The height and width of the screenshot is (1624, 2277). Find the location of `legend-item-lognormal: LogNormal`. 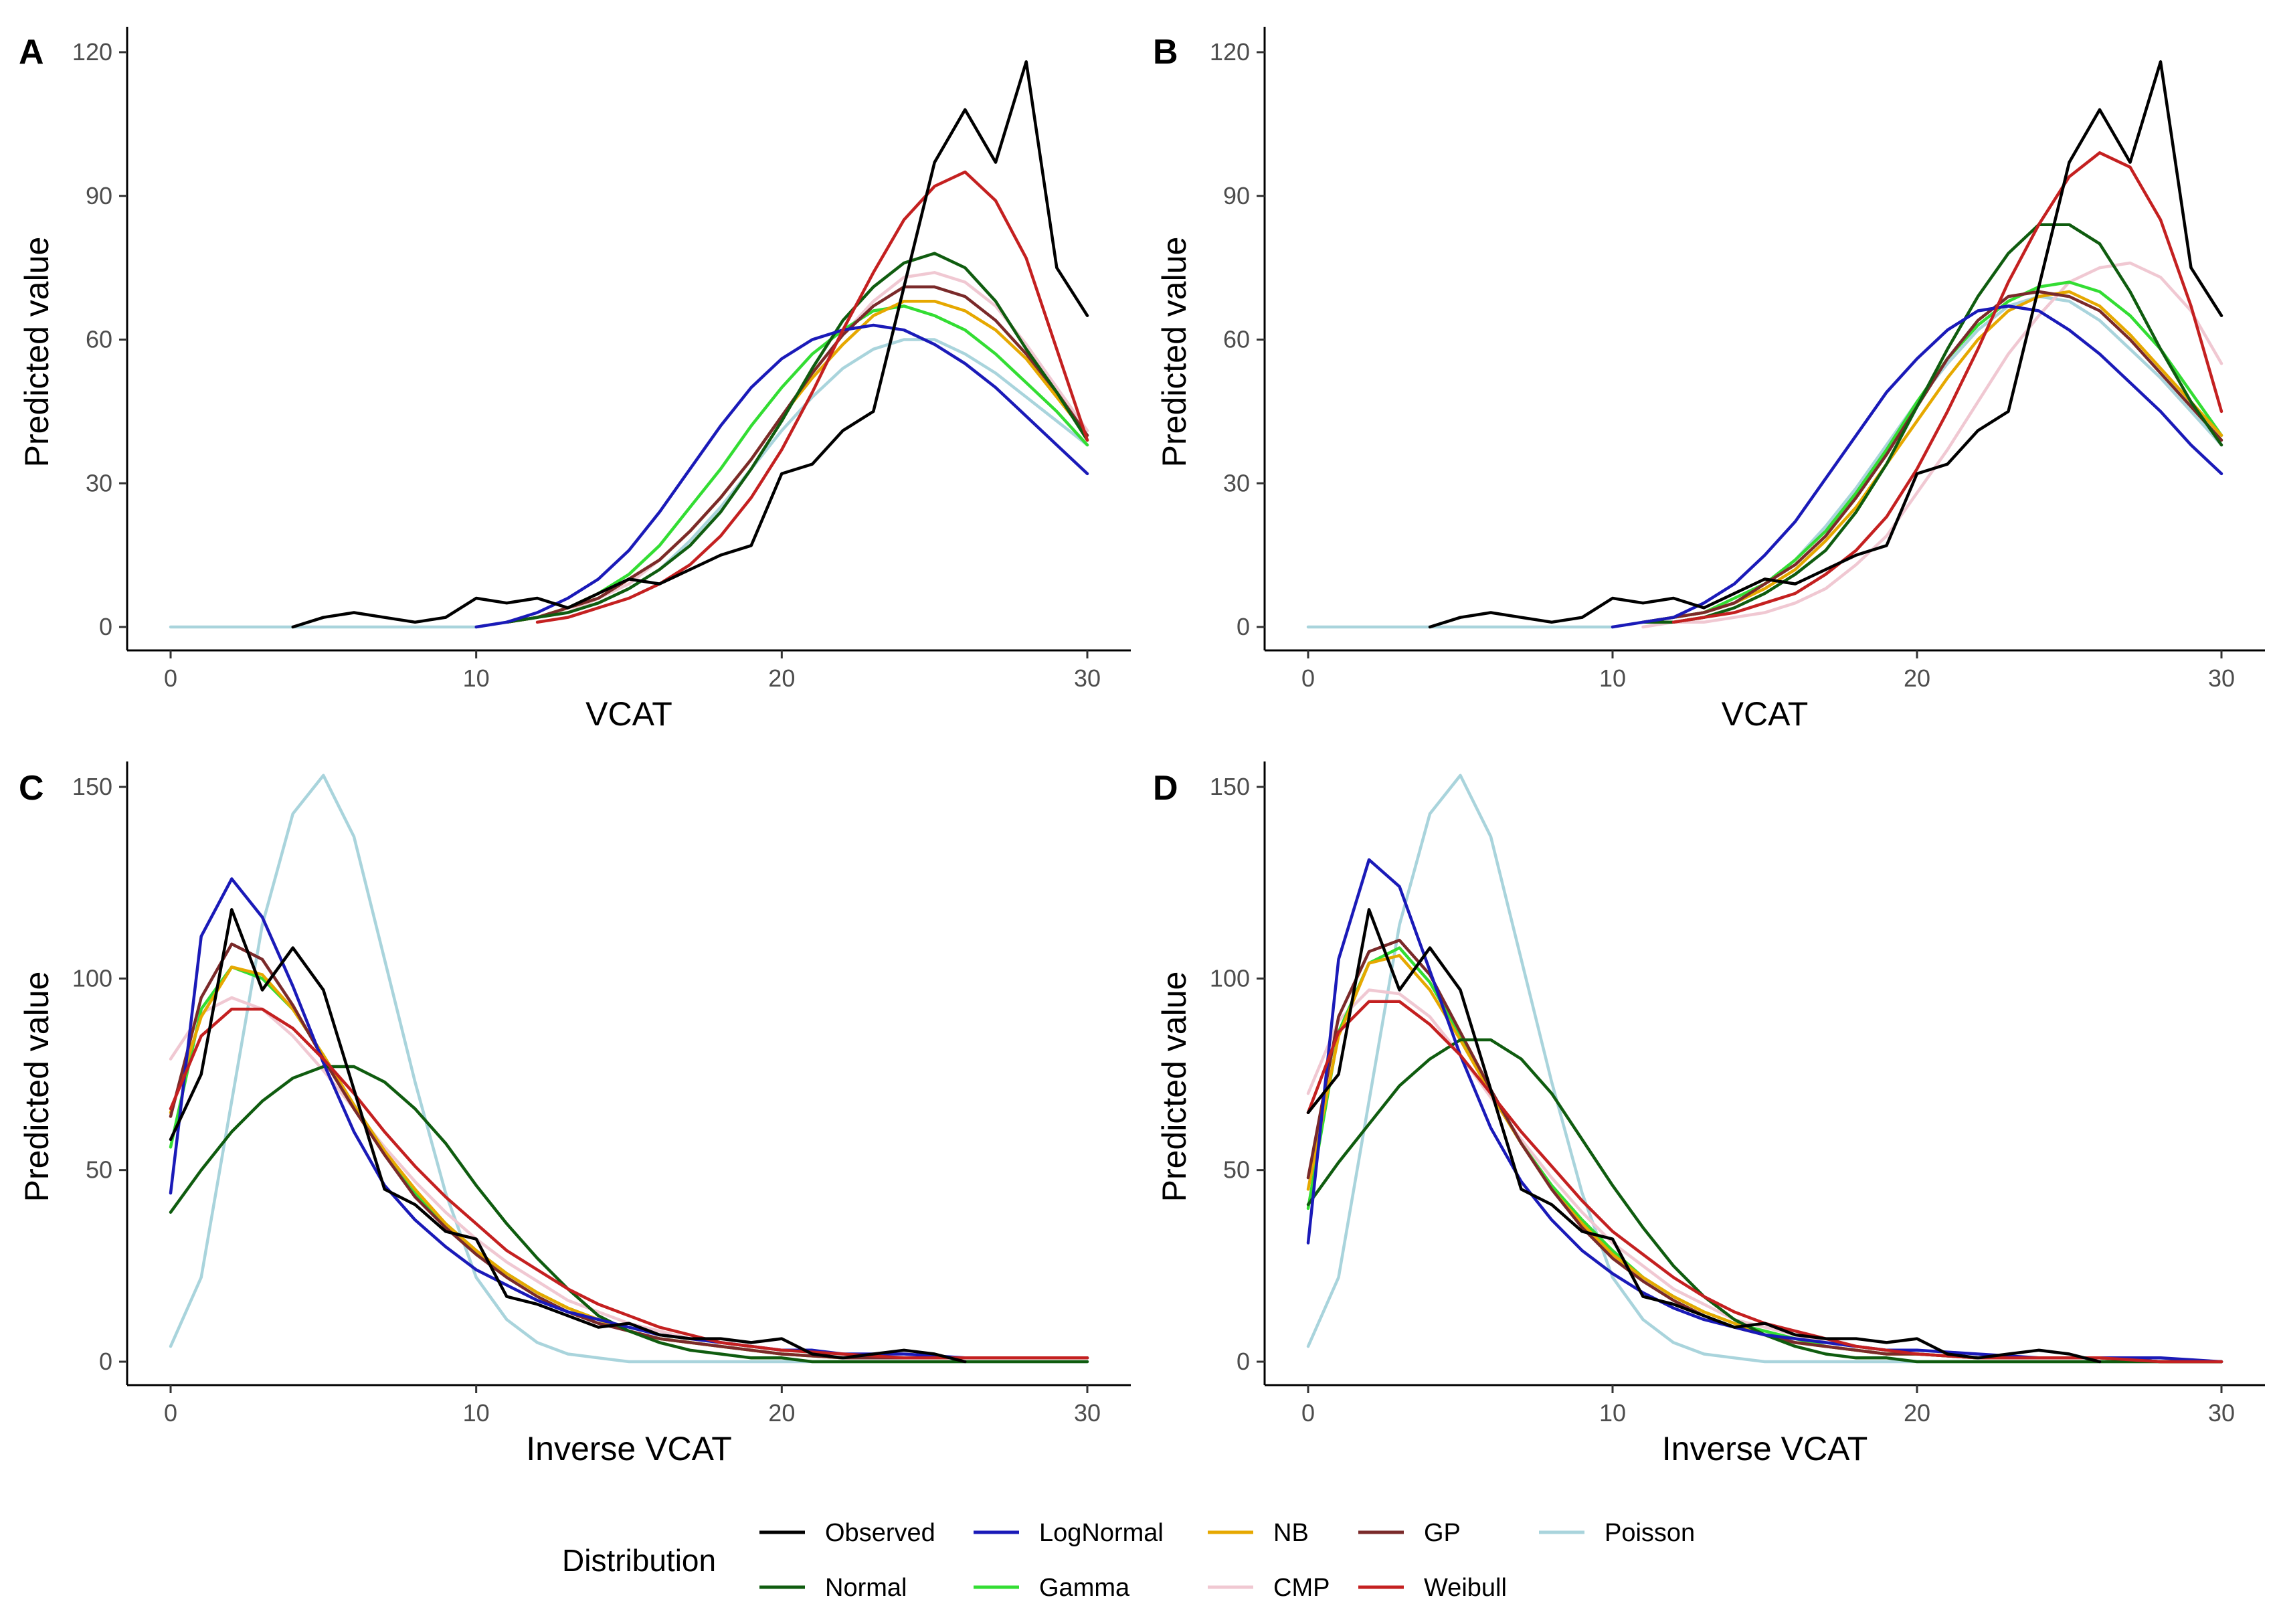

legend-item-lognormal: LogNormal is located at coordinates (1069, 1533).